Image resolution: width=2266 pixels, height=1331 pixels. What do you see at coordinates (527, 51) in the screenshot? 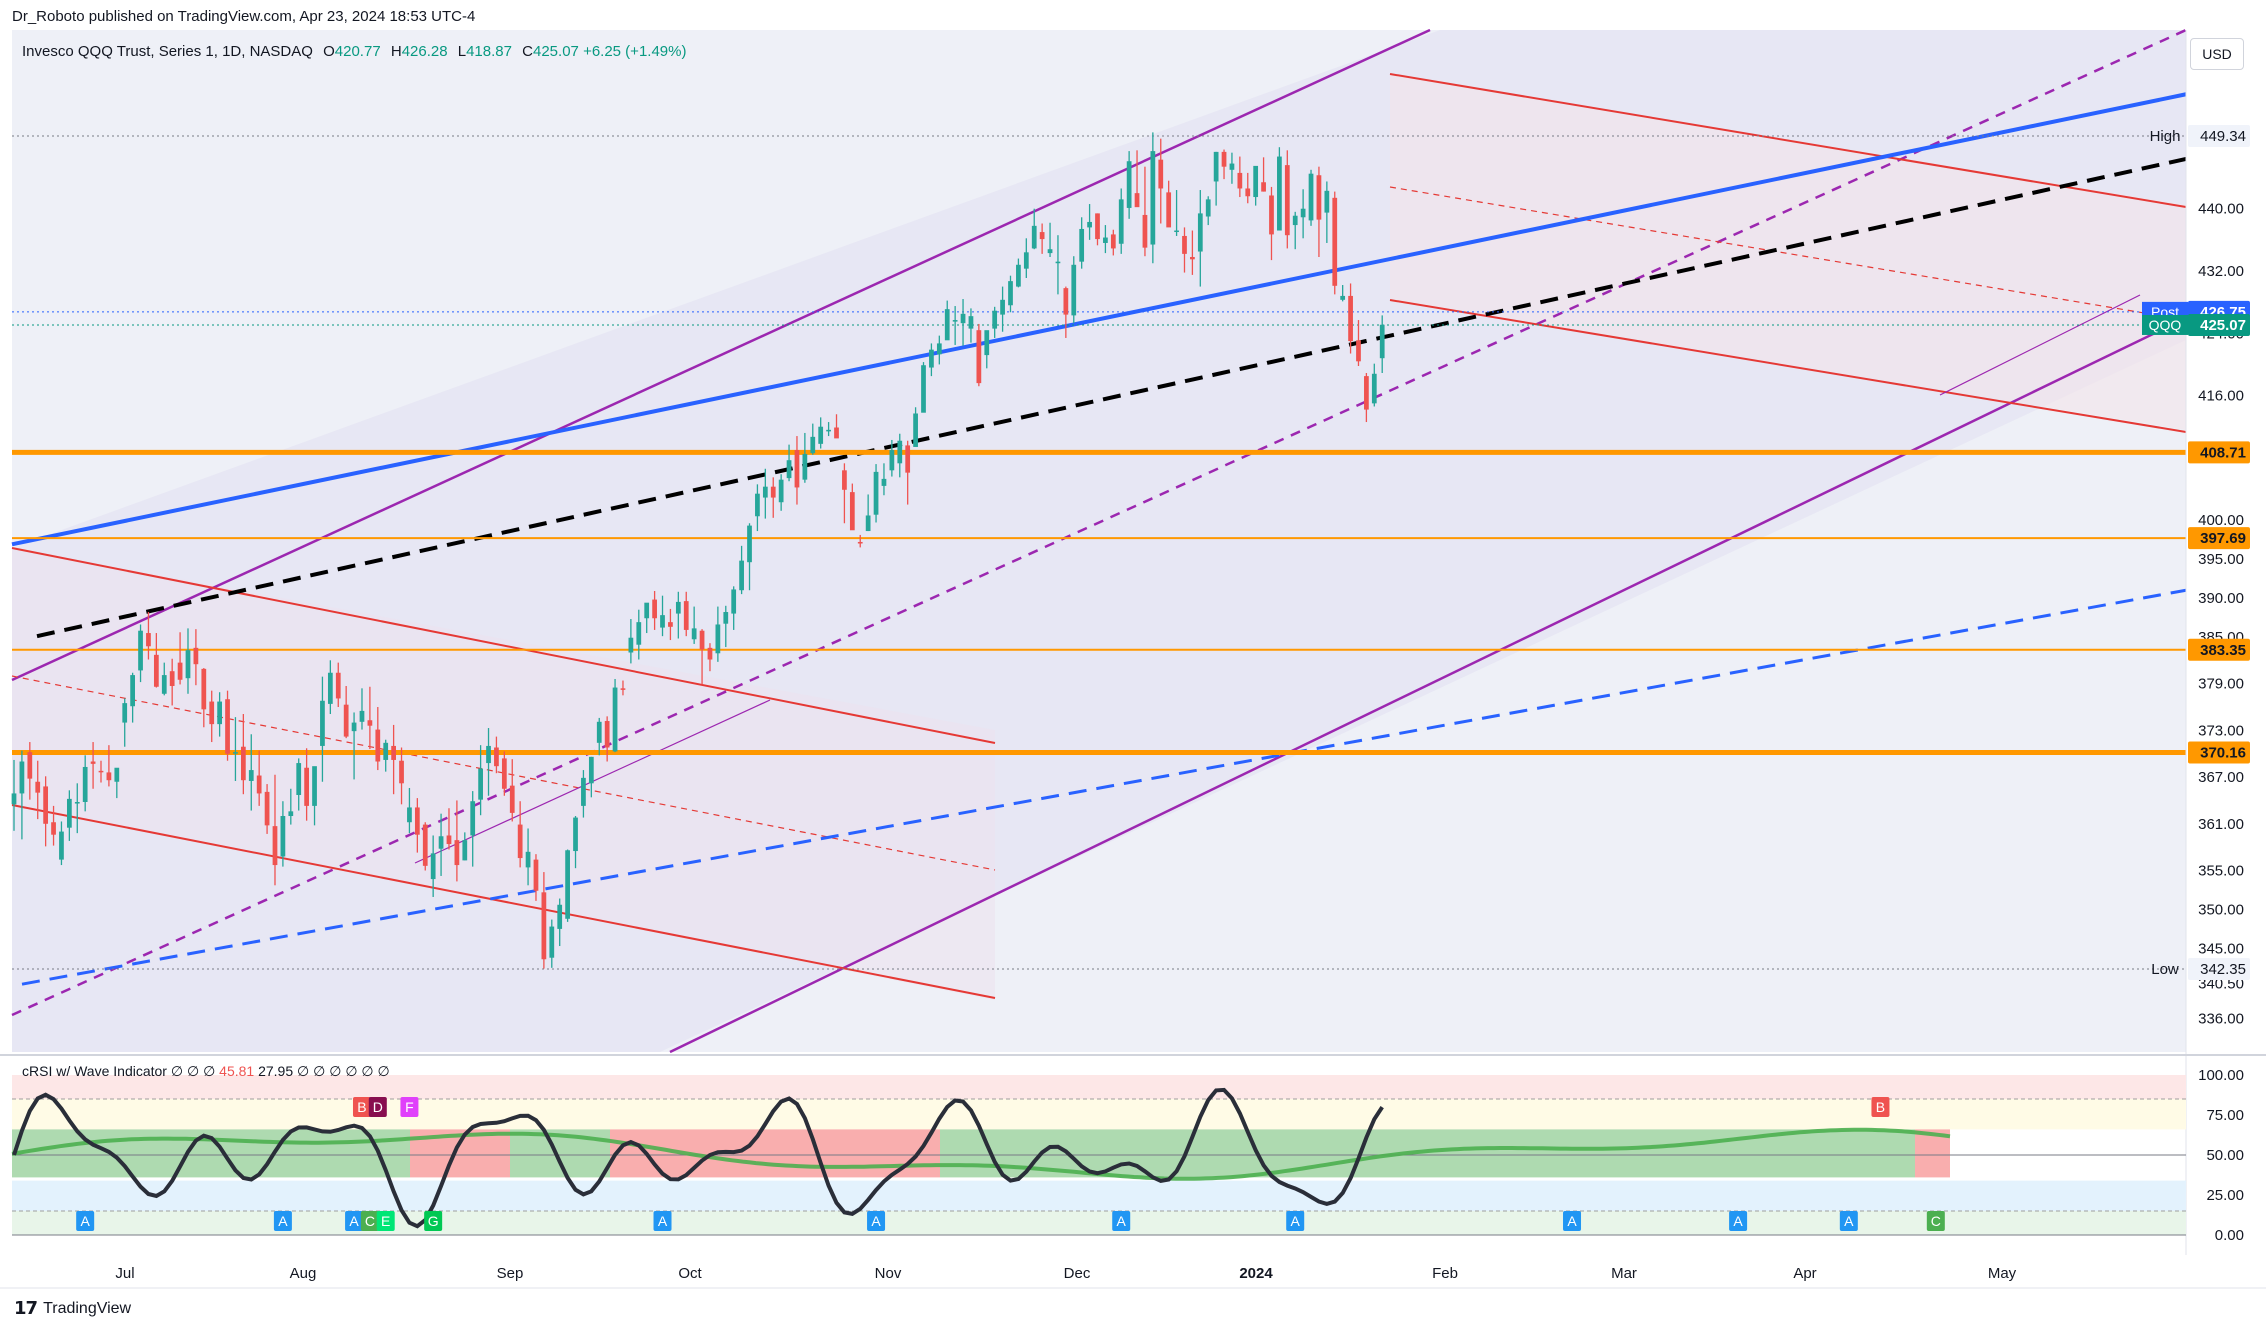
I see `close-label: C` at bounding box center [527, 51].